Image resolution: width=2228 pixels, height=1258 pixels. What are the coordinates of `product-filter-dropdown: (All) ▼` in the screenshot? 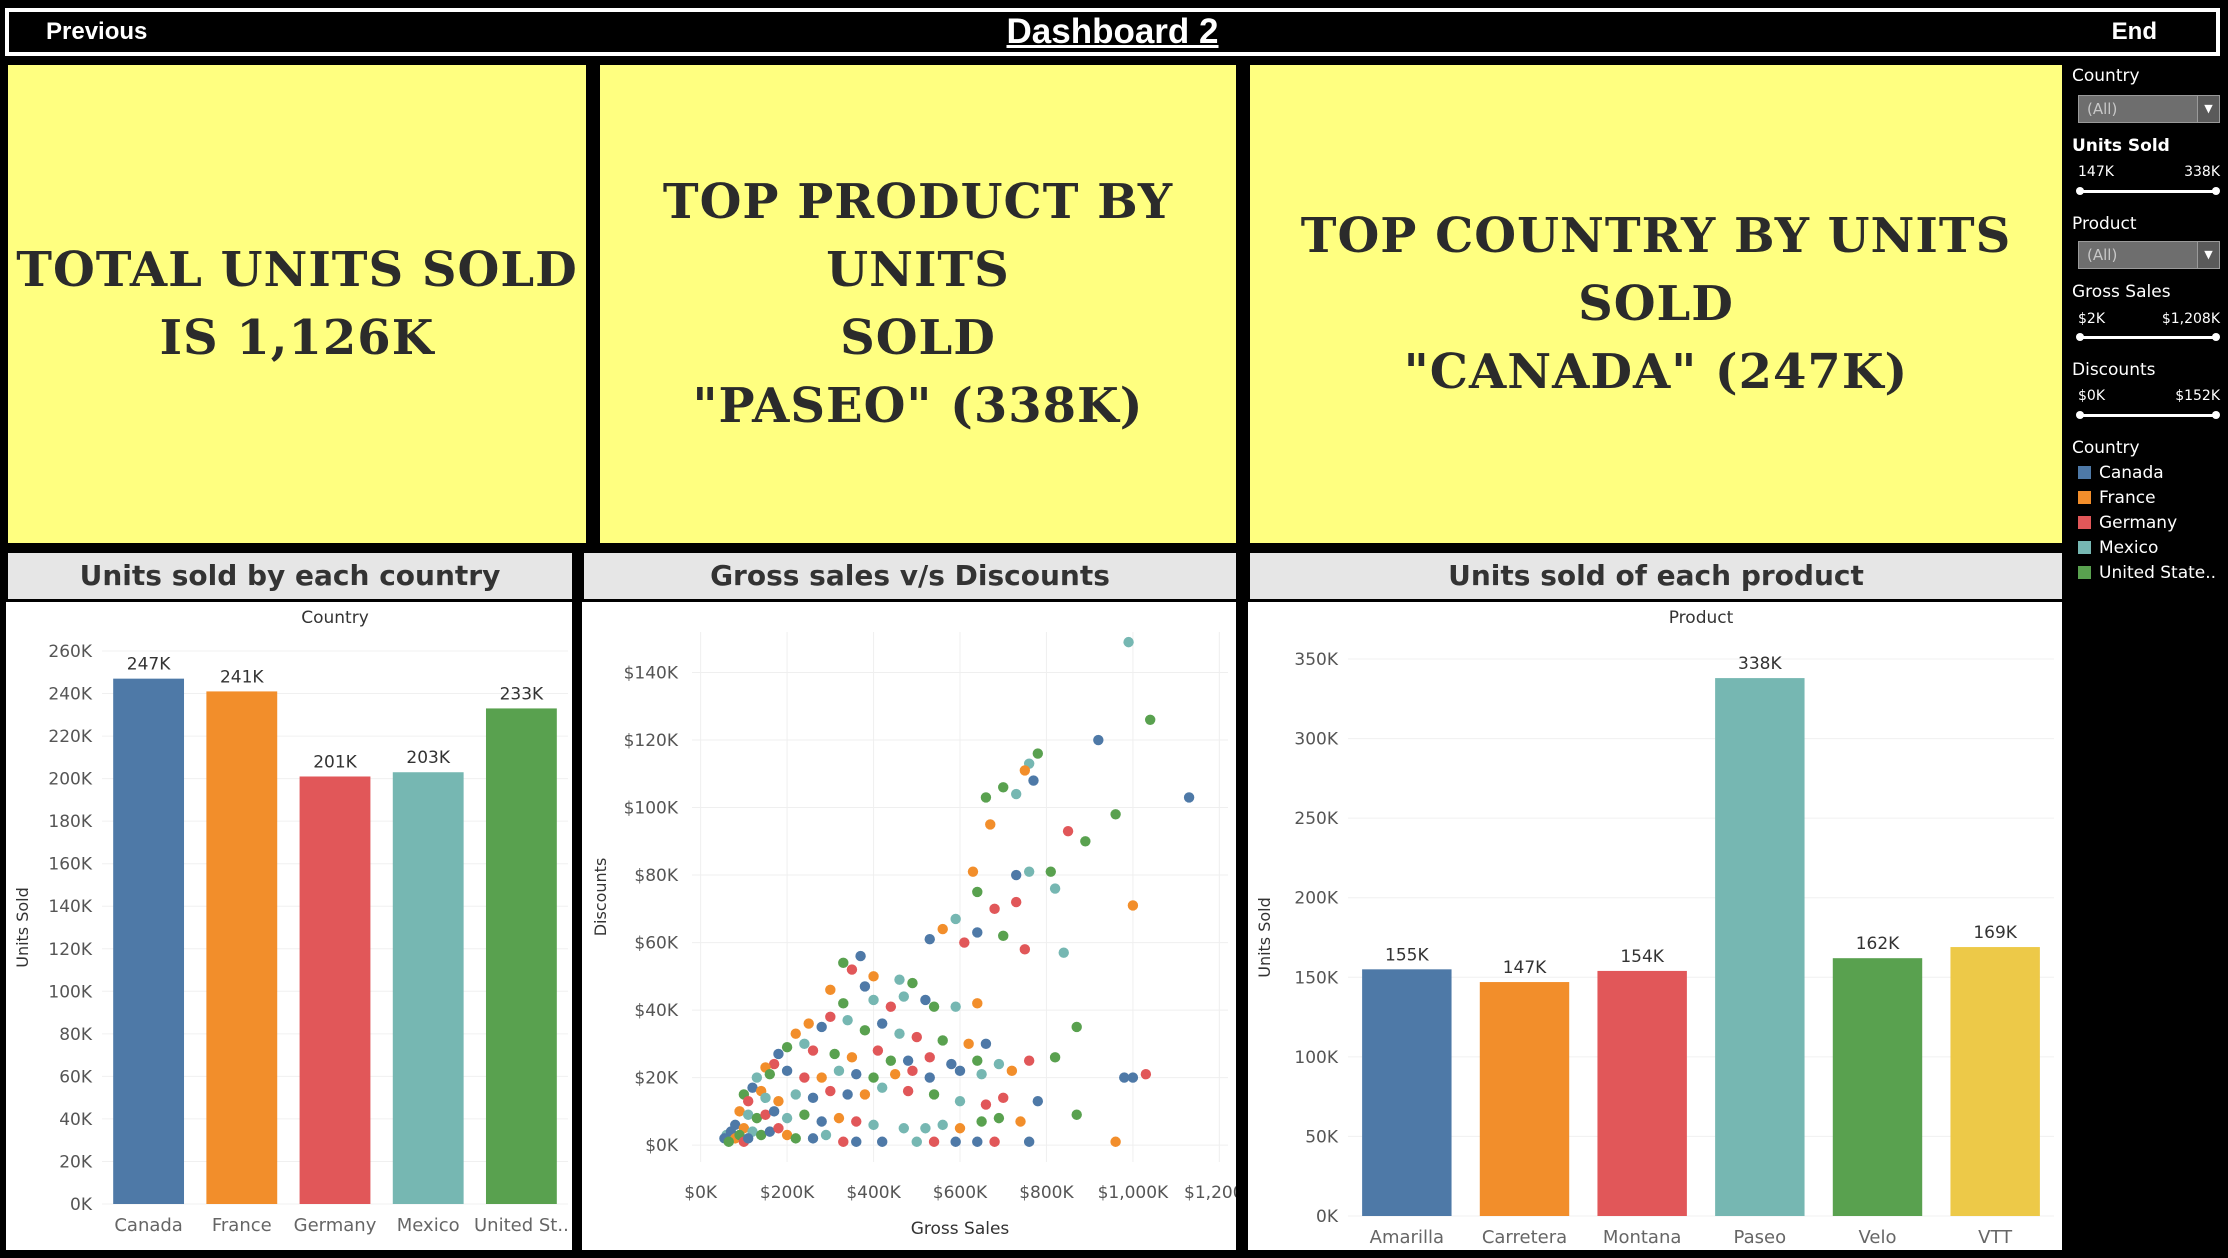 It's located at (2149, 255).